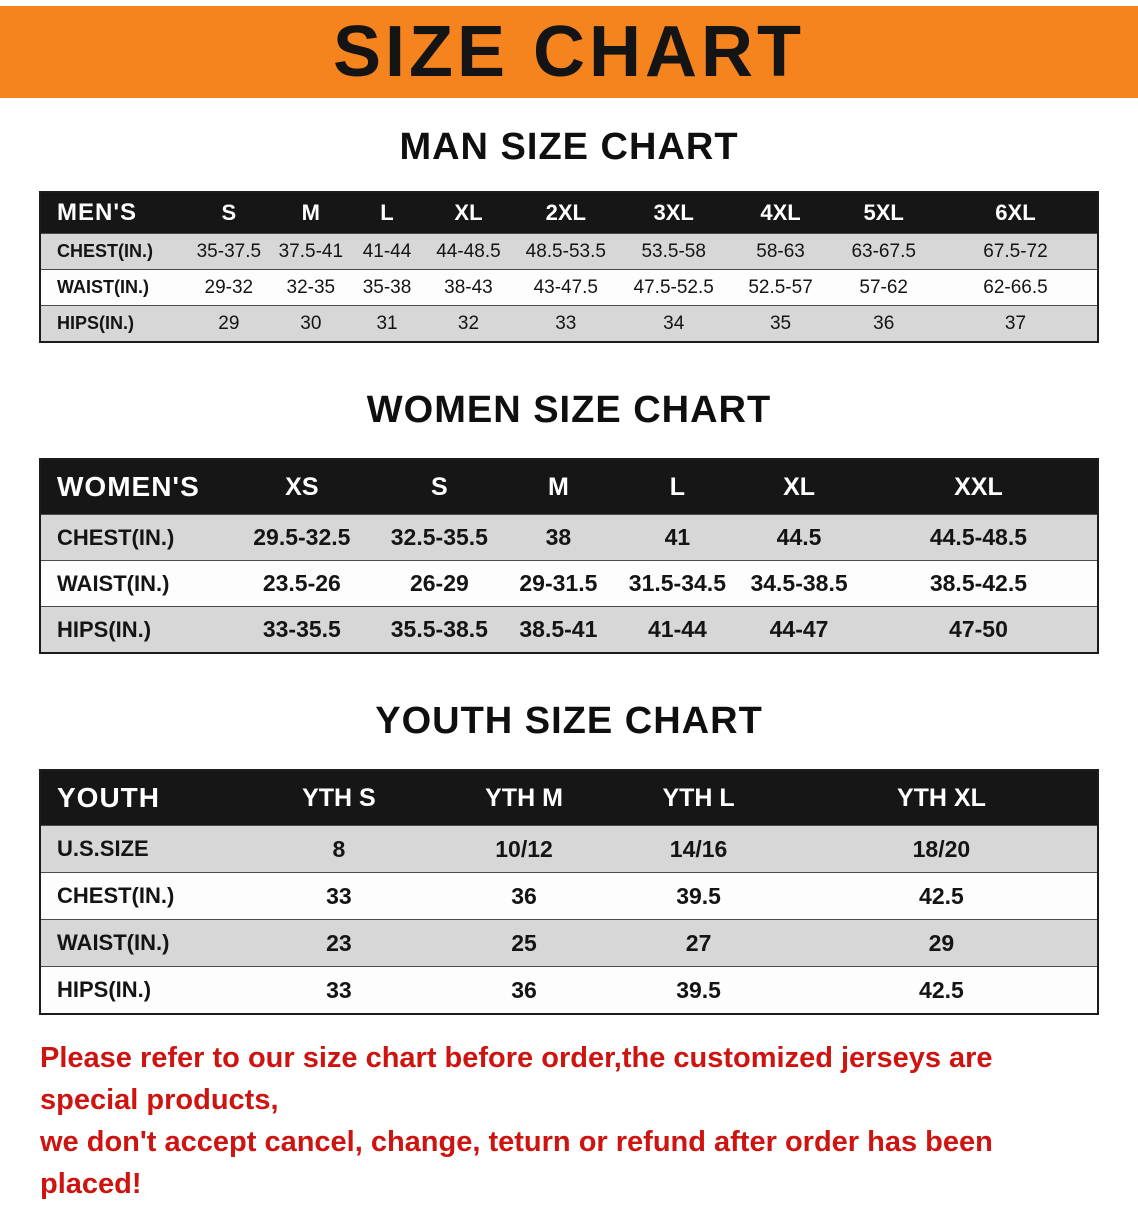 The height and width of the screenshot is (1205, 1138). What do you see at coordinates (524, 797) in the screenshot?
I see `youth-column-header: YTH M` at bounding box center [524, 797].